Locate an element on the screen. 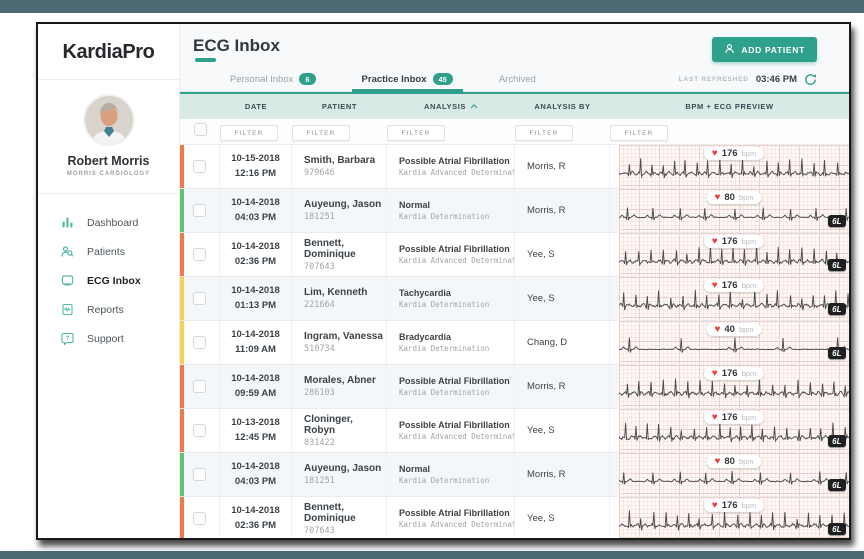 The width and height of the screenshot is (864, 559). sidebar-item-ecg-inbox: ECG Inbox is located at coordinates (108, 280).